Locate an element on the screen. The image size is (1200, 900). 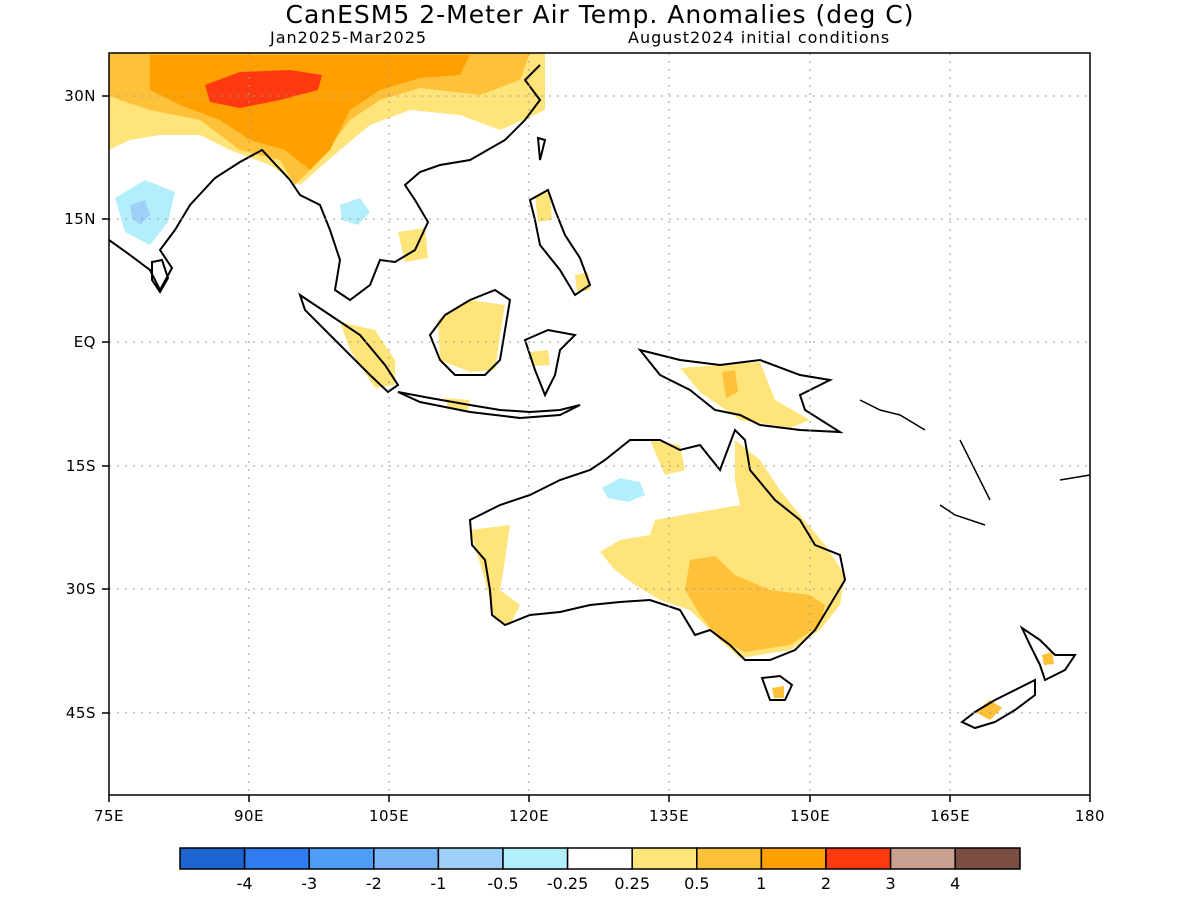
lon-label-180: 180 is located at coordinates (1090, 816).